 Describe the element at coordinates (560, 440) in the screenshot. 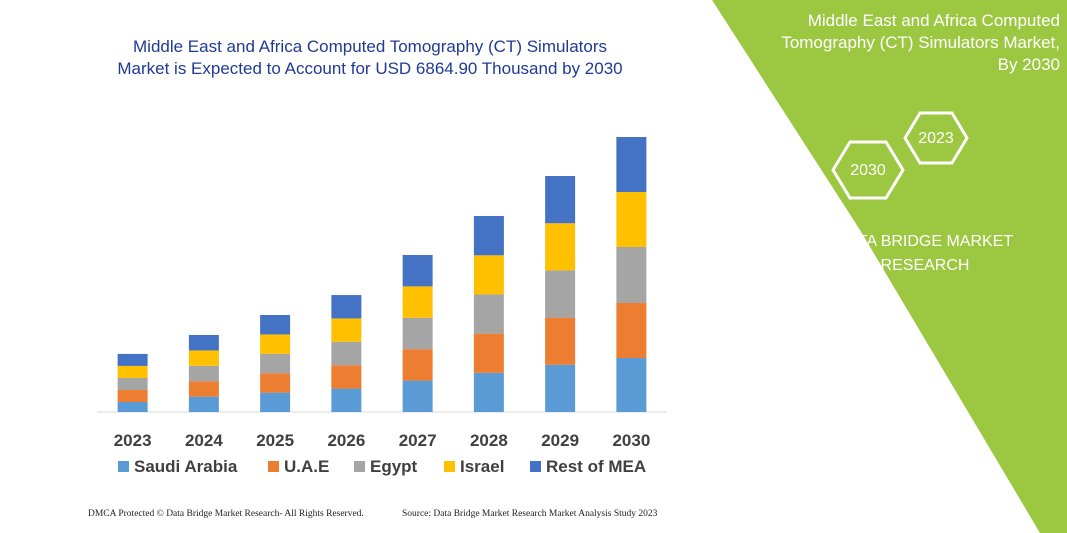

I see `x-tick-label: 2029` at that location.